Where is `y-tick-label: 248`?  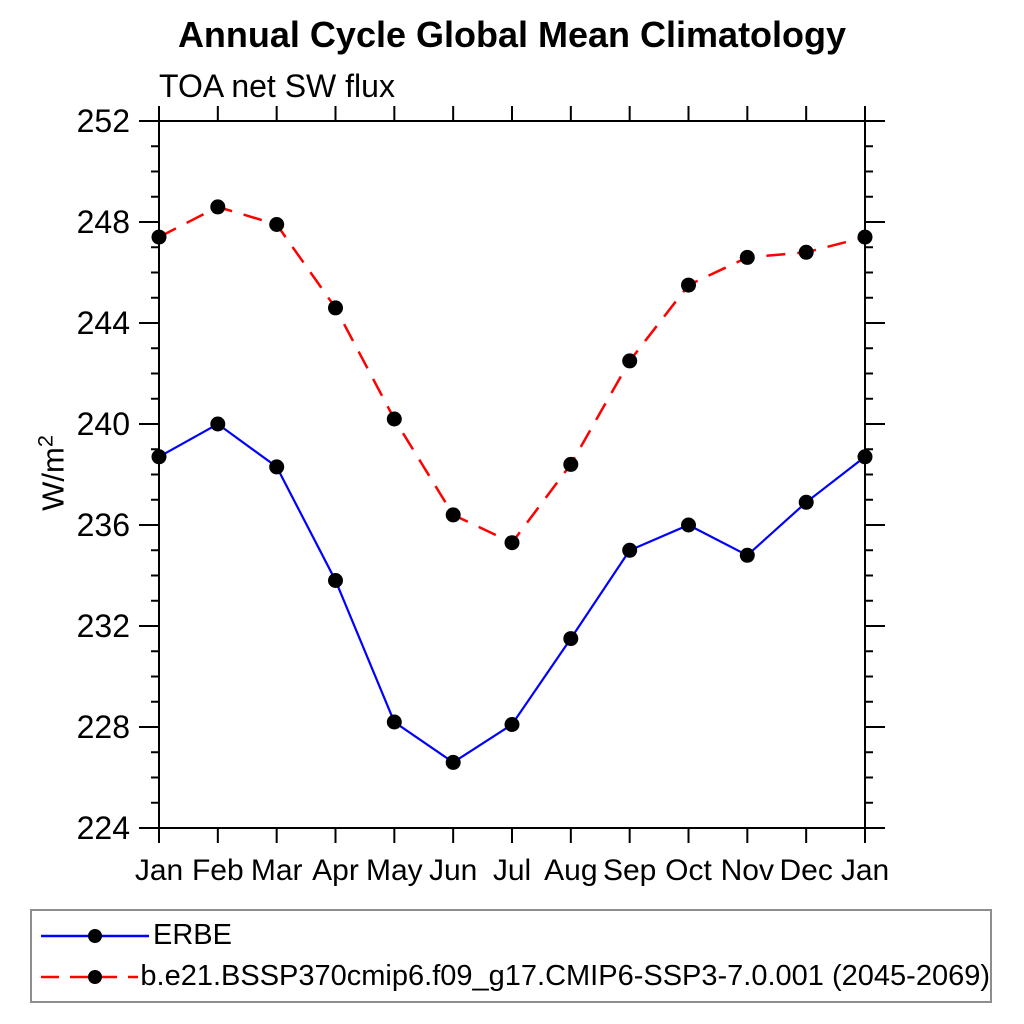
y-tick-label: 248 is located at coordinates (103, 222).